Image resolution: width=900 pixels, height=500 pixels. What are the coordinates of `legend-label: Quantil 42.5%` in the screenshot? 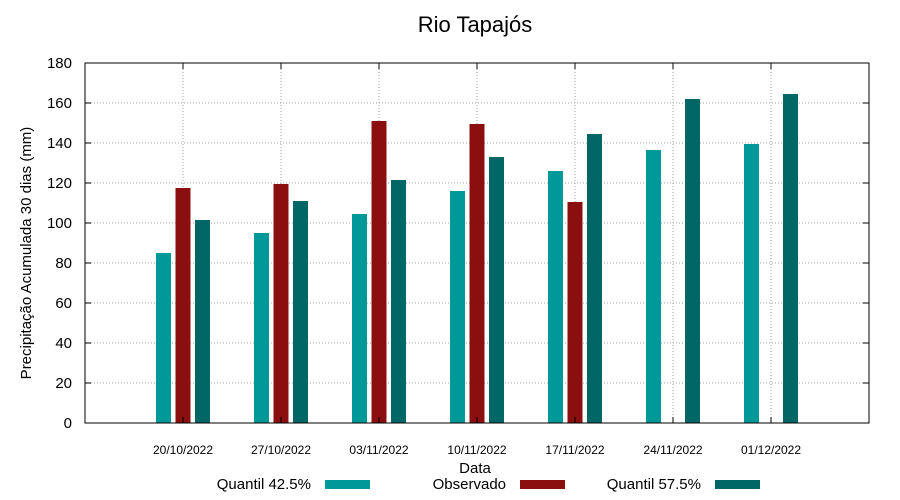 It's located at (264, 484).